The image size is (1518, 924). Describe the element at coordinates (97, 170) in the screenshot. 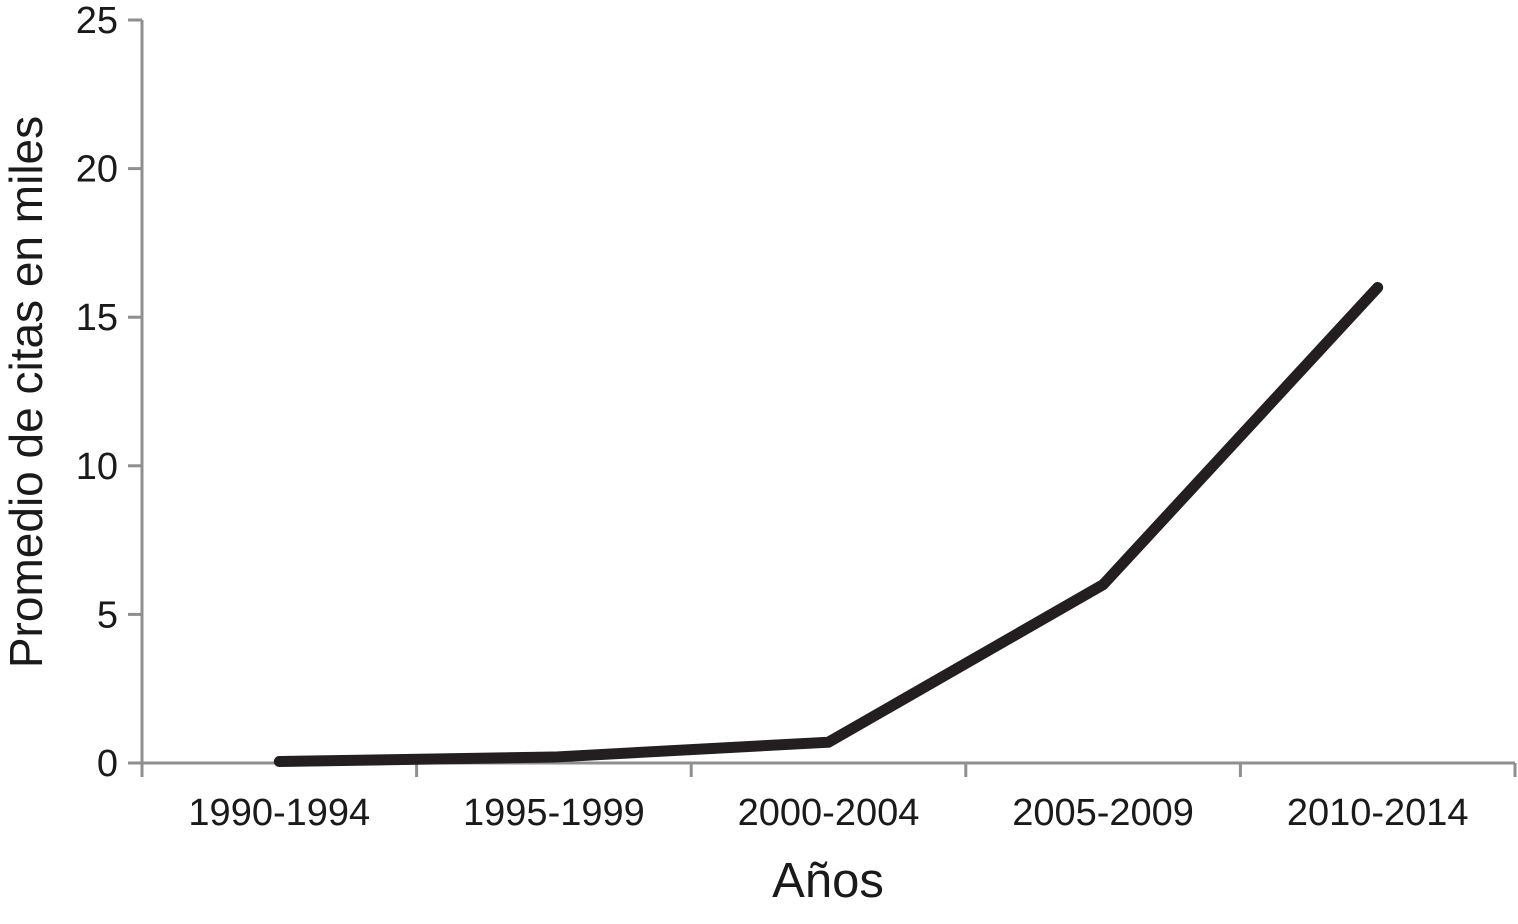

I see `y-axis-tick-label: 20` at that location.